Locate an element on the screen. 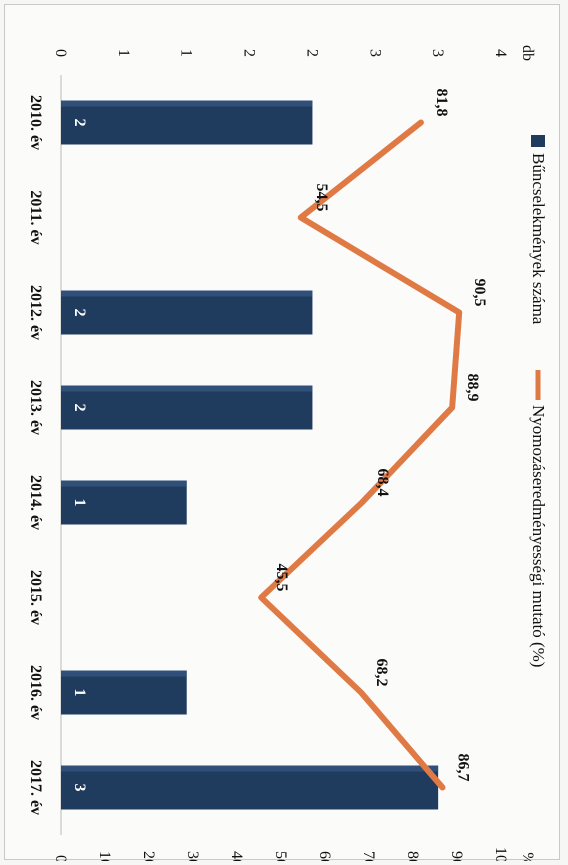 This screenshot has height=865, width=568. bar-value-label: 3 is located at coordinates (79, 788).